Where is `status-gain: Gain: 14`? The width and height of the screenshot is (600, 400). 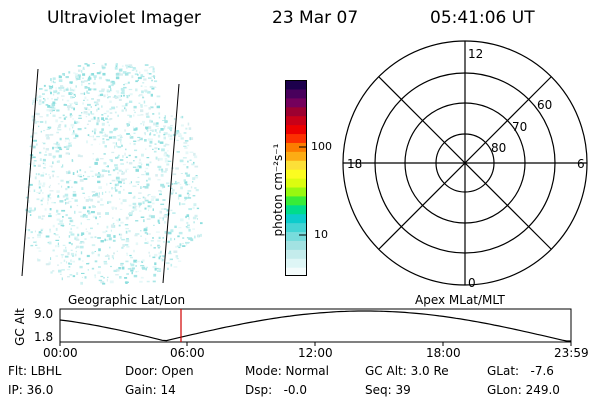
status-gain: Gain: 14 is located at coordinates (150, 390).